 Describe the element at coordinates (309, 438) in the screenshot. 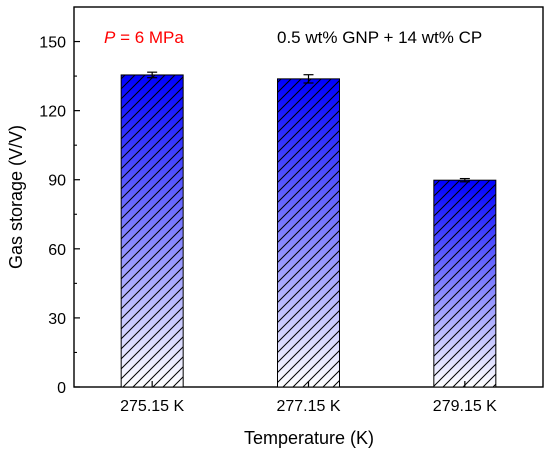

I see `x-axis-title: Temperature (K)` at that location.